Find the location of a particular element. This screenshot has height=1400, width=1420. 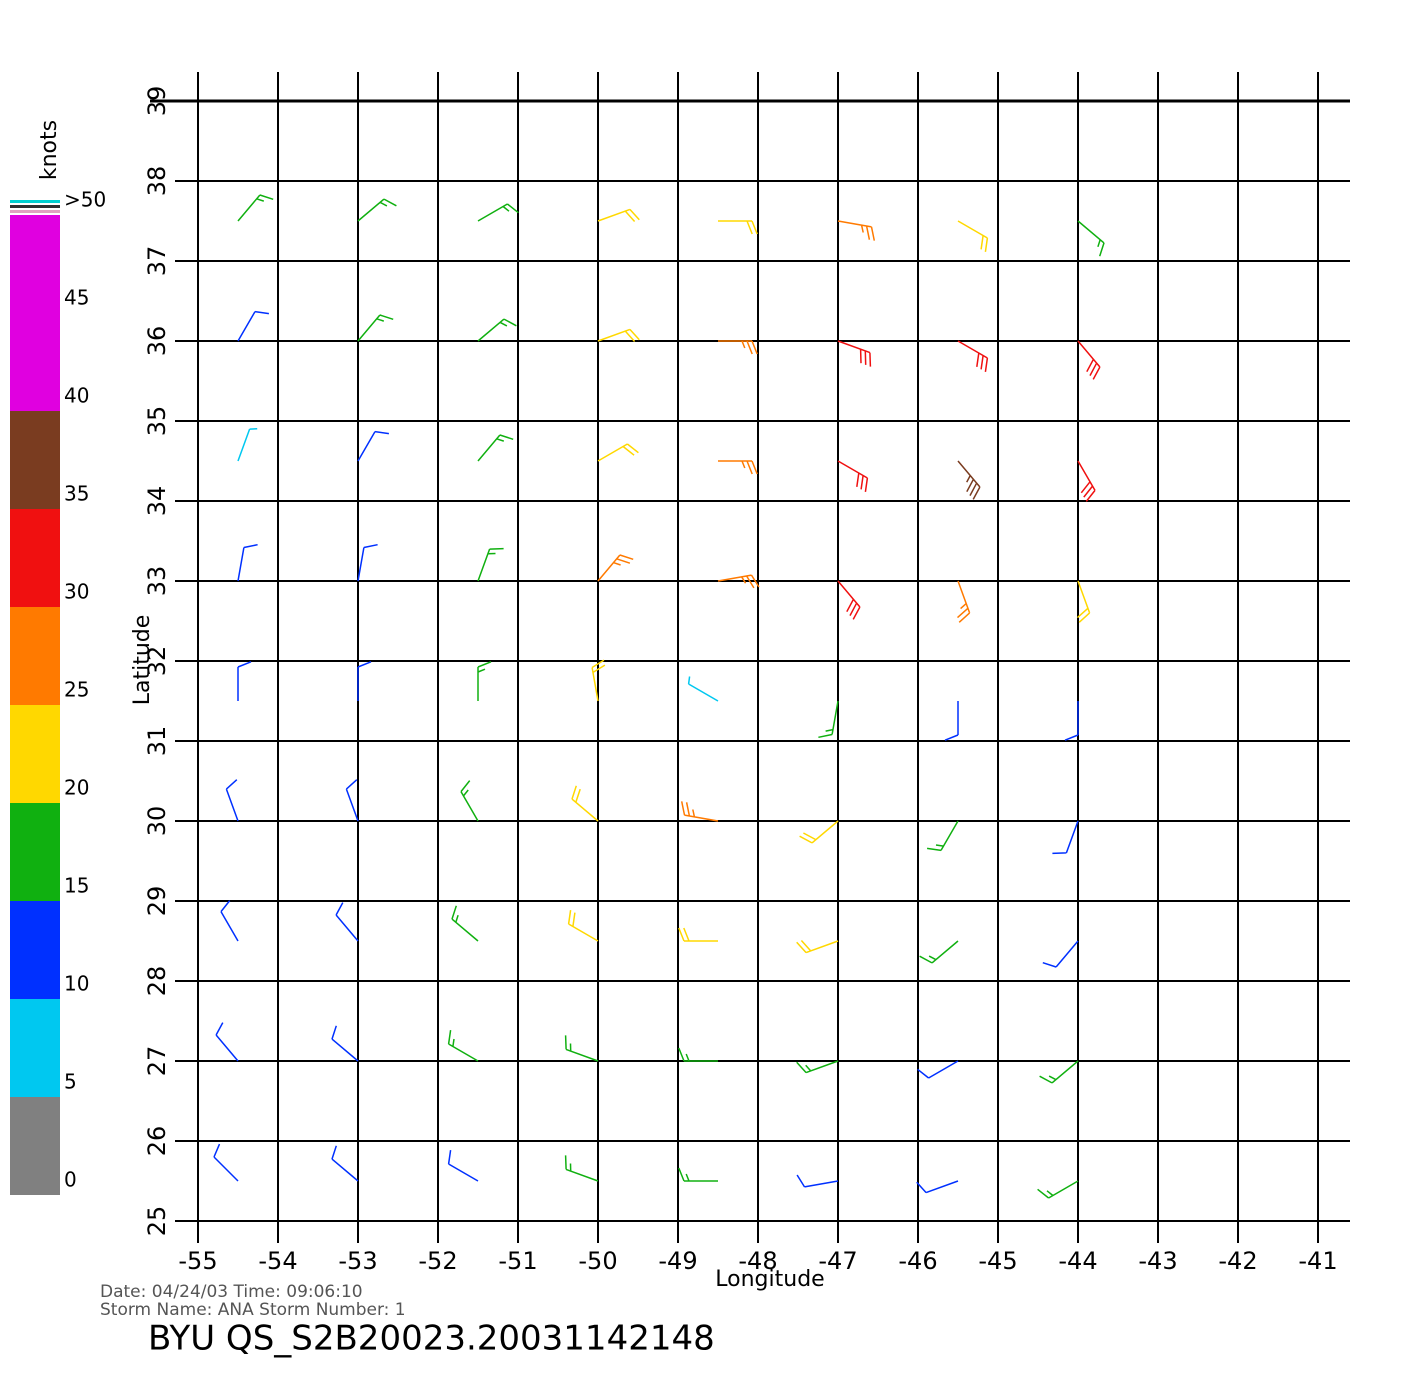

y-axis-title: Latitude is located at coordinates (142, 660).